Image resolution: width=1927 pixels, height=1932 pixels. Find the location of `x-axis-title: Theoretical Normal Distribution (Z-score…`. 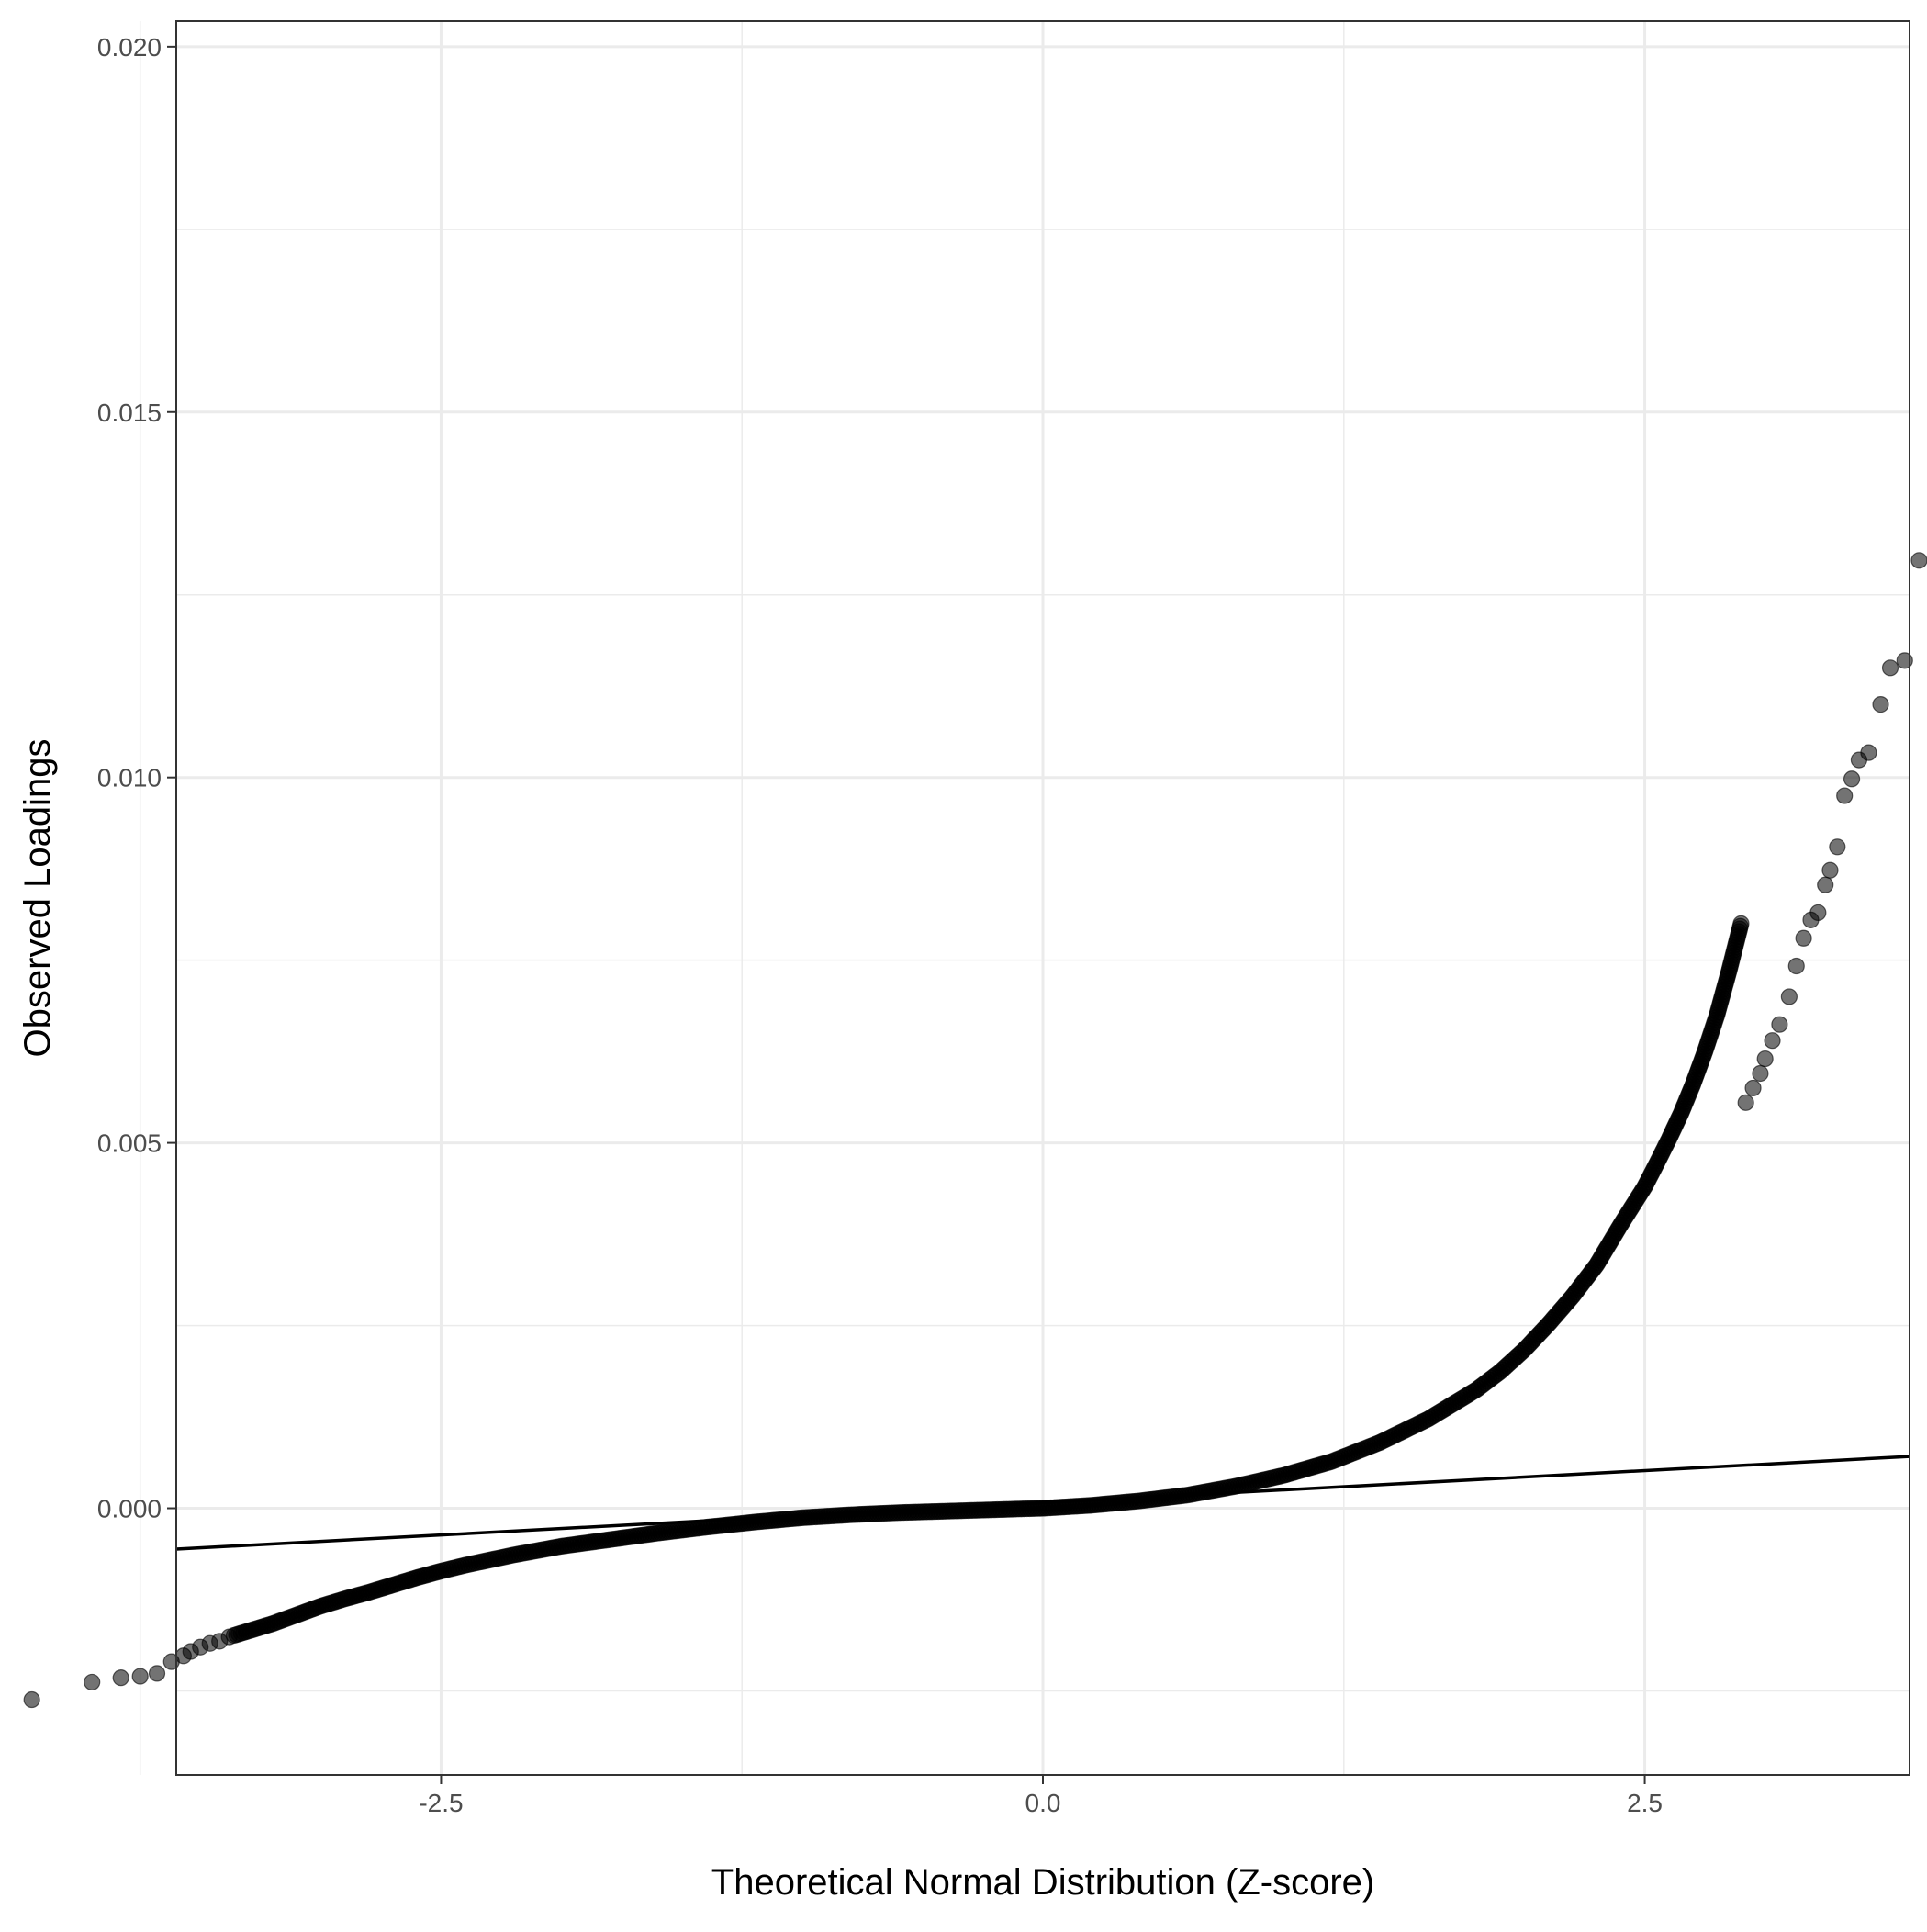

x-axis-title: Theoretical Normal Distribution (Z-score… is located at coordinates (1042, 1882).